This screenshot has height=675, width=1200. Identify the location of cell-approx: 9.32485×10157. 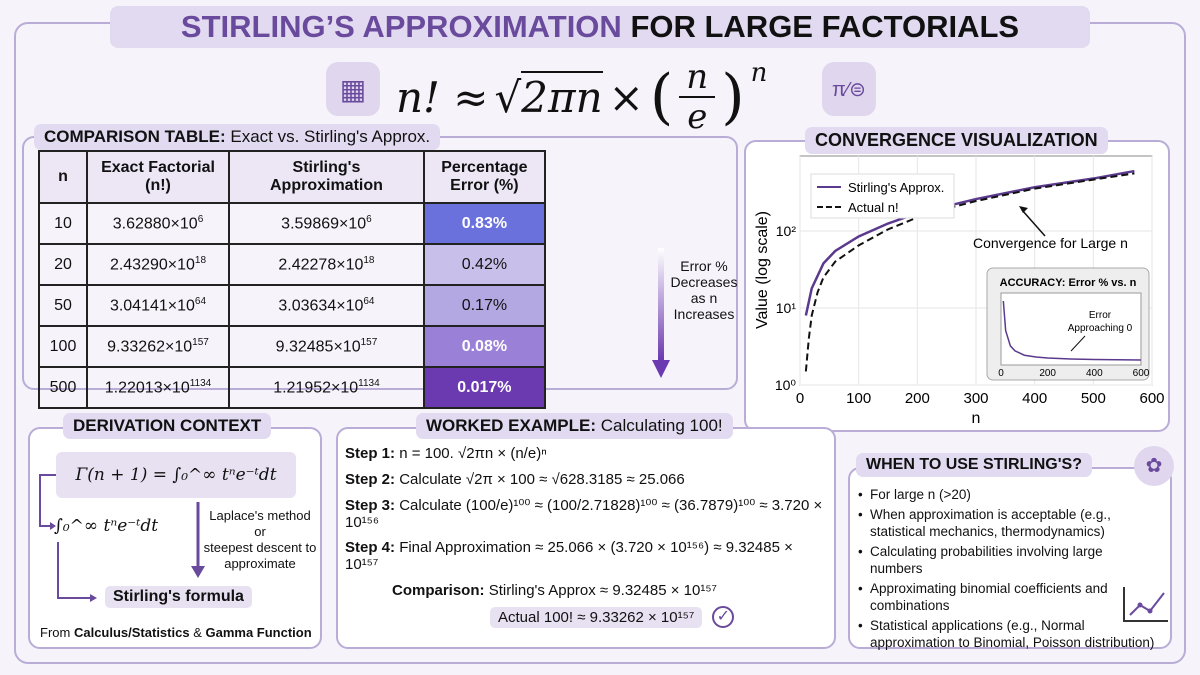
(326, 346).